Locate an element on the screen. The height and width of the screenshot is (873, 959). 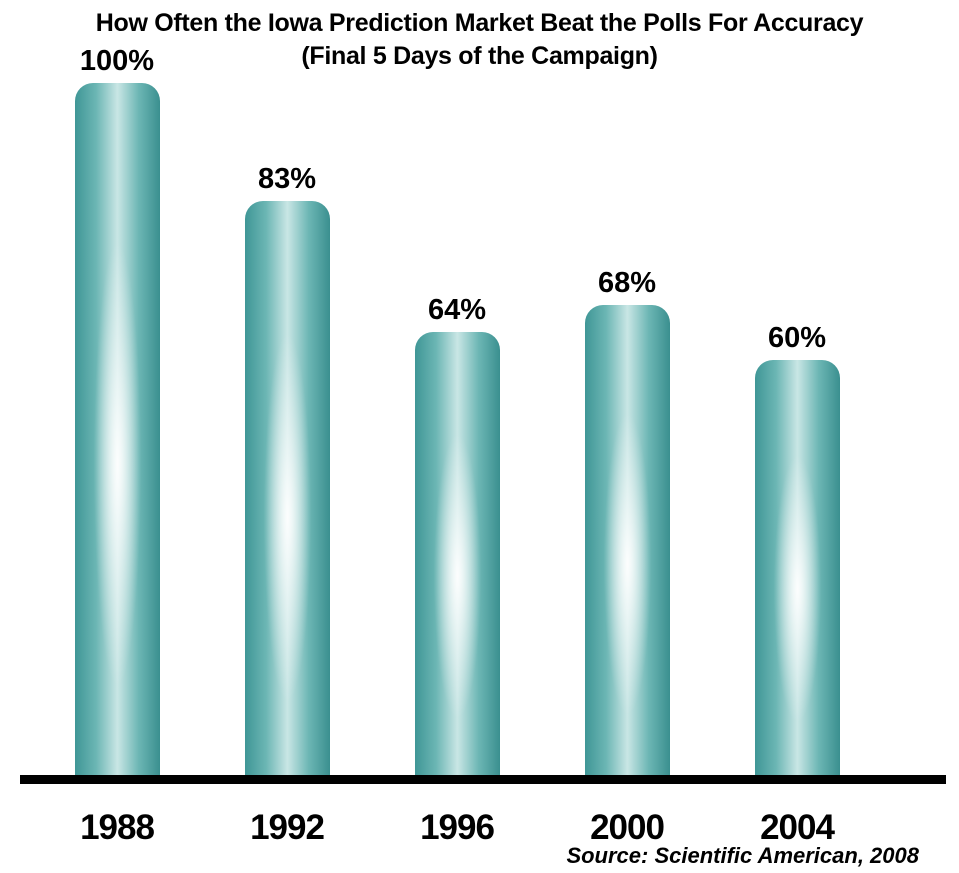
bar-1988 is located at coordinates (117, 429).